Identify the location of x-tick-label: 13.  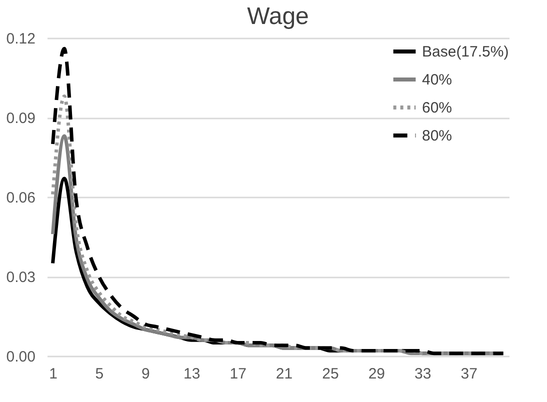
(192, 374).